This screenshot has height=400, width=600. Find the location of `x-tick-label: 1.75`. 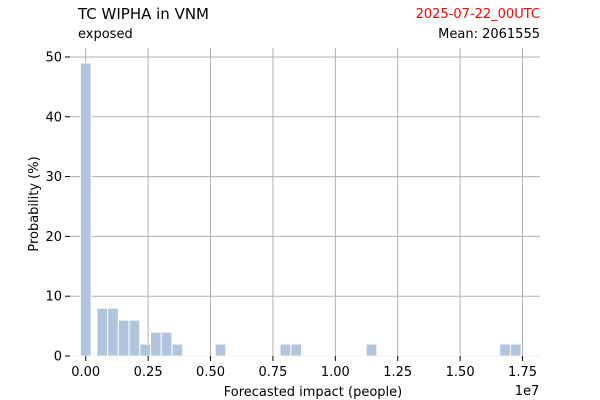

x-tick-label: 1.75 is located at coordinates (522, 372).